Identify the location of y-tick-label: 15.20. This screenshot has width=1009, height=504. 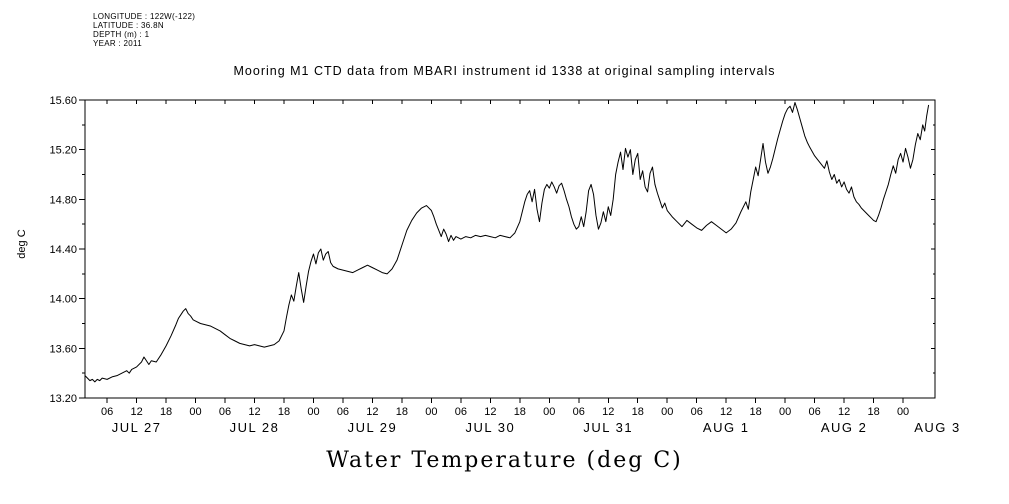
(63, 151).